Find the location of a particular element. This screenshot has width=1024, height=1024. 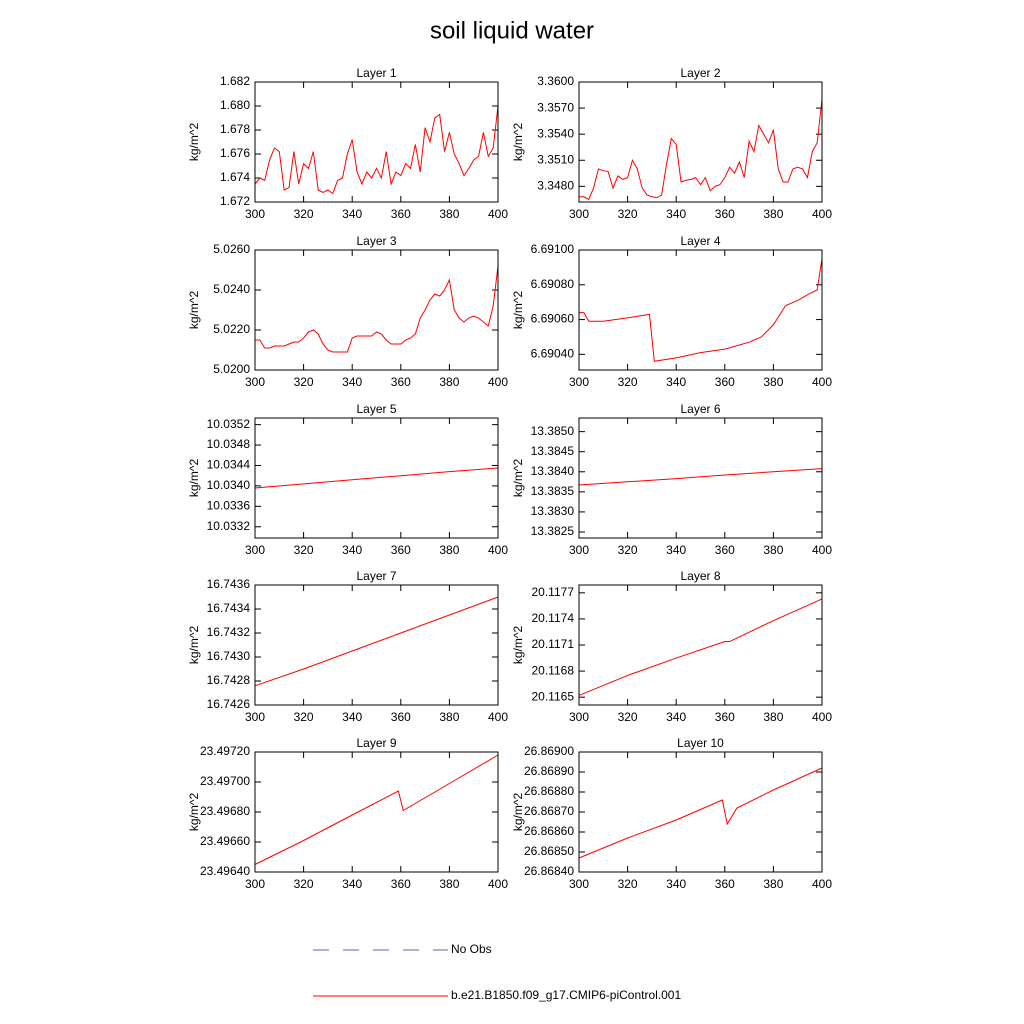

y-tick-label: 3.3540 is located at coordinates (555, 133).